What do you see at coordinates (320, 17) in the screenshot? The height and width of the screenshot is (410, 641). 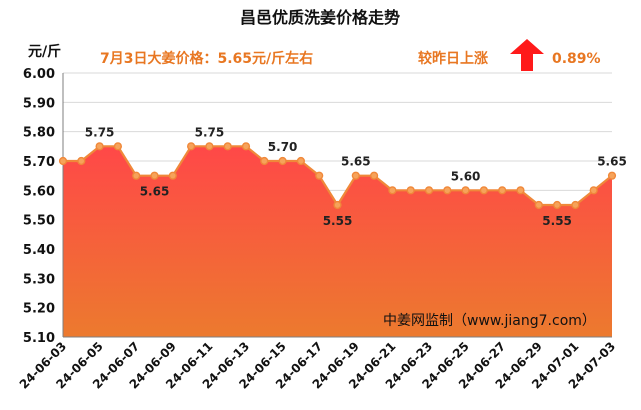 I see `chart-title: 昌邑优质洗姜价格走势` at bounding box center [320, 17].